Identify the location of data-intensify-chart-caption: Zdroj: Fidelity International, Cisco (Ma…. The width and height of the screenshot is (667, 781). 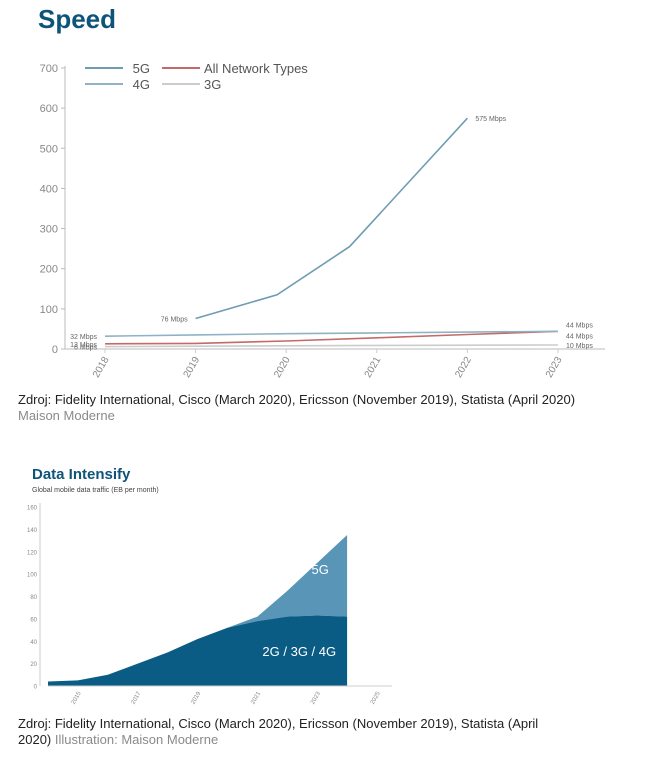
(288, 732).